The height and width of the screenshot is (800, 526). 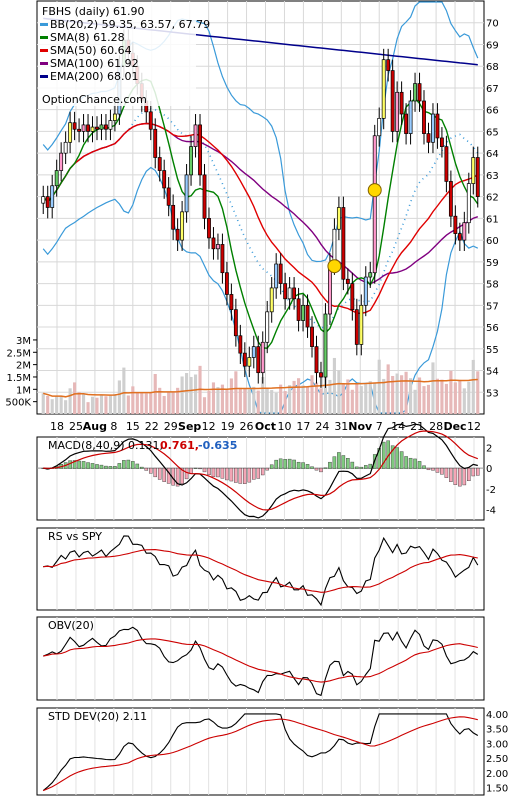 I want to click on date-tick-label: 21, so click(x=417, y=426).